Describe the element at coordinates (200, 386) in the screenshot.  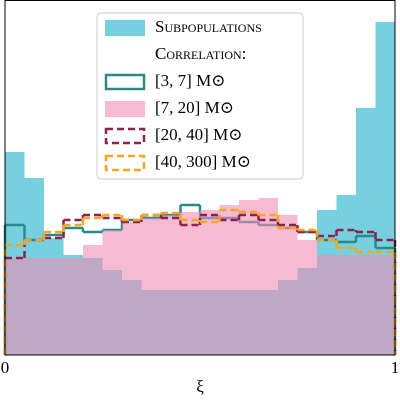
I see `x-axis-label: ξ` at that location.